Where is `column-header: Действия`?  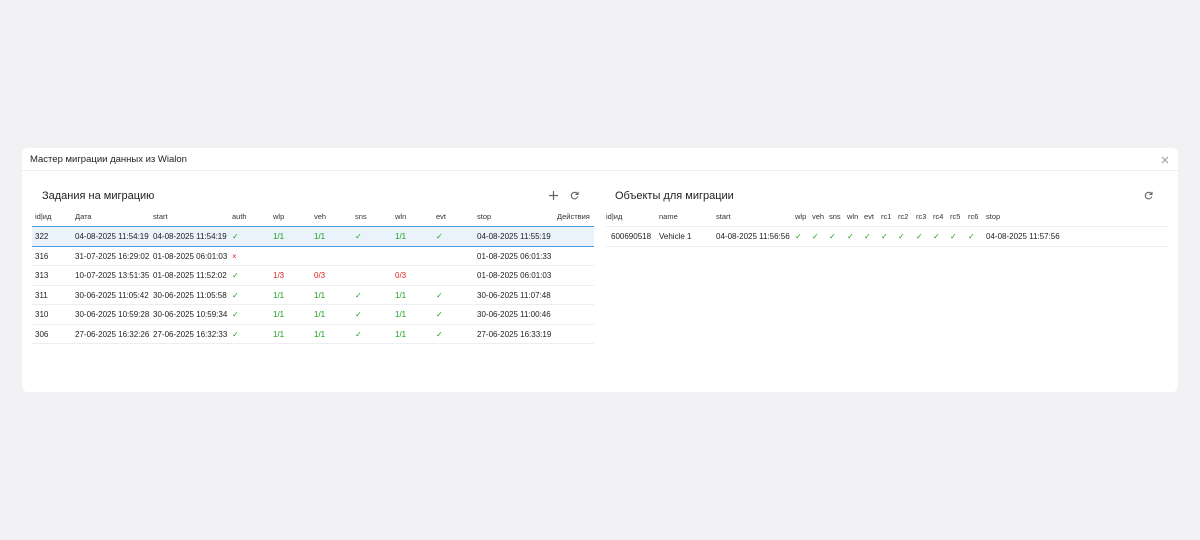
column-header: Действия is located at coordinates (573, 216).